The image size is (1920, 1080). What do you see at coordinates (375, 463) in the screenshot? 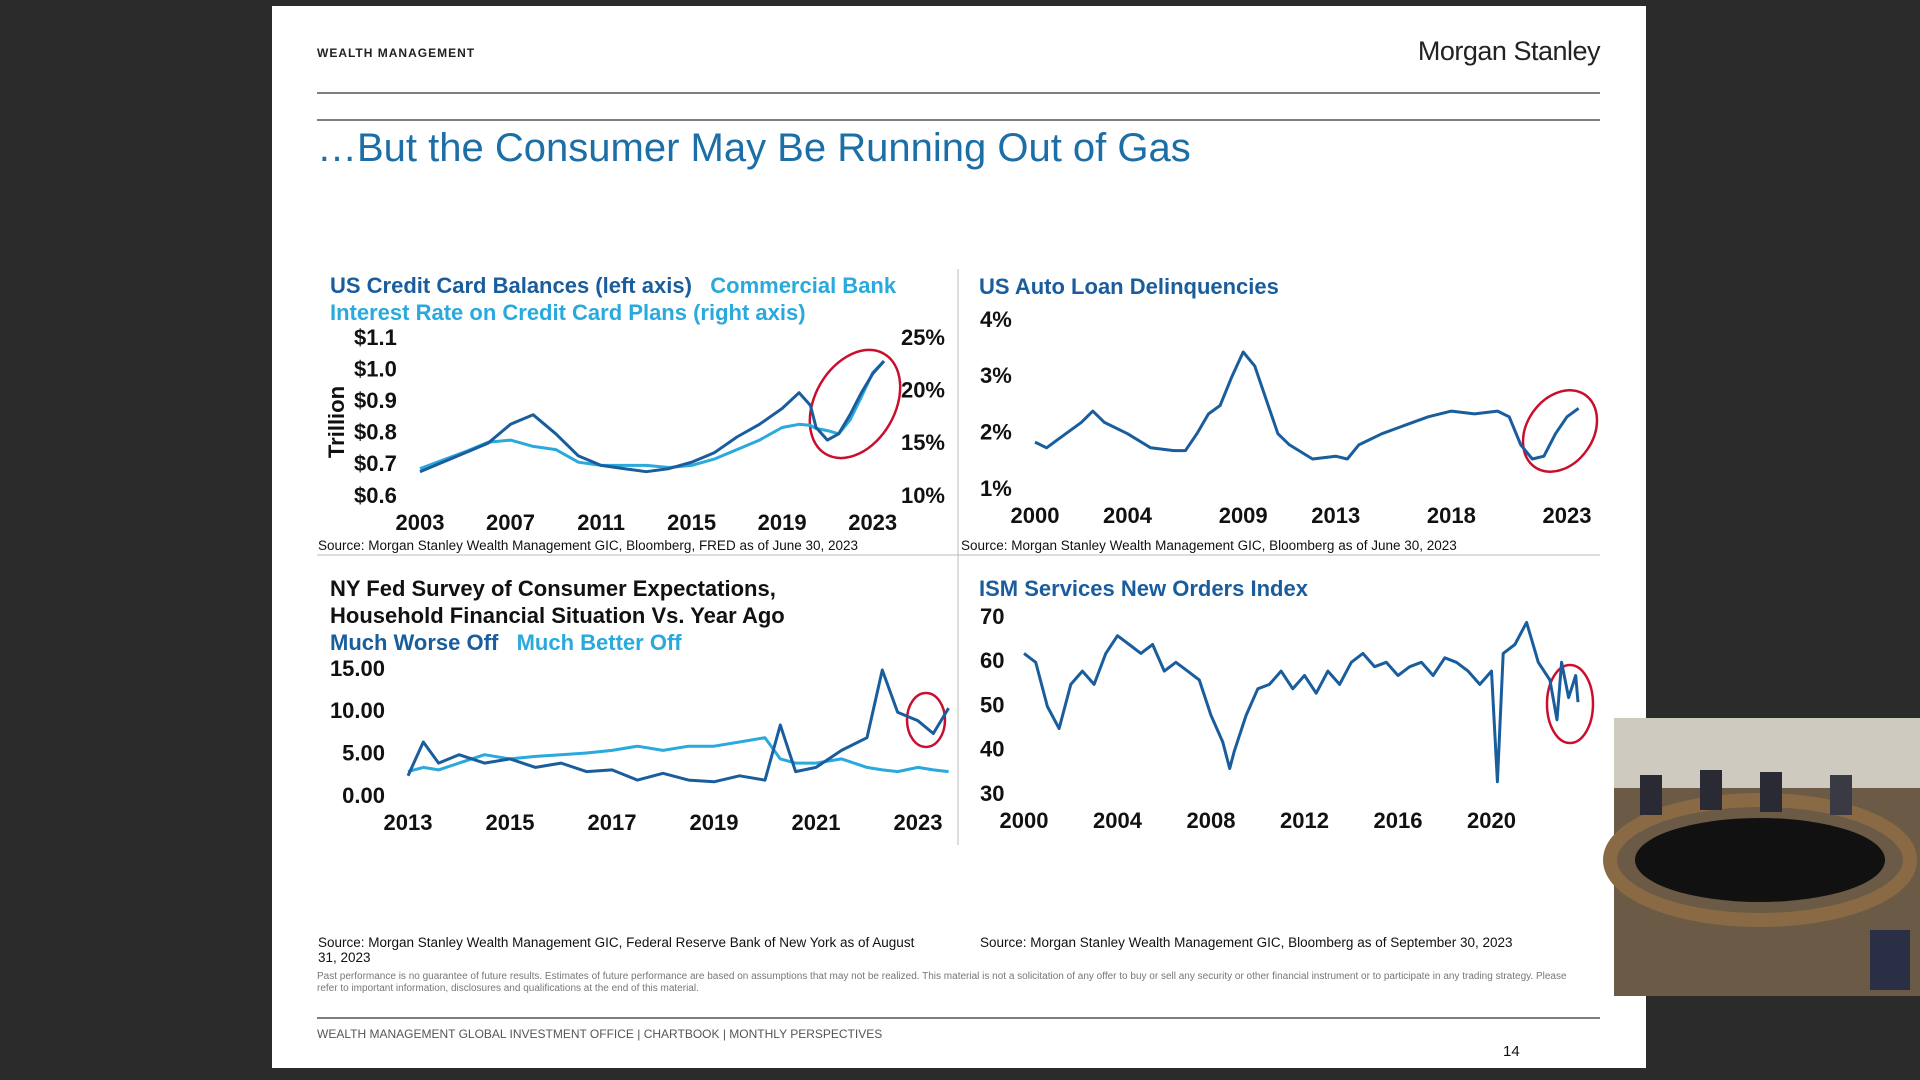
I see `y-tick-label: $0.7` at bounding box center [375, 463].